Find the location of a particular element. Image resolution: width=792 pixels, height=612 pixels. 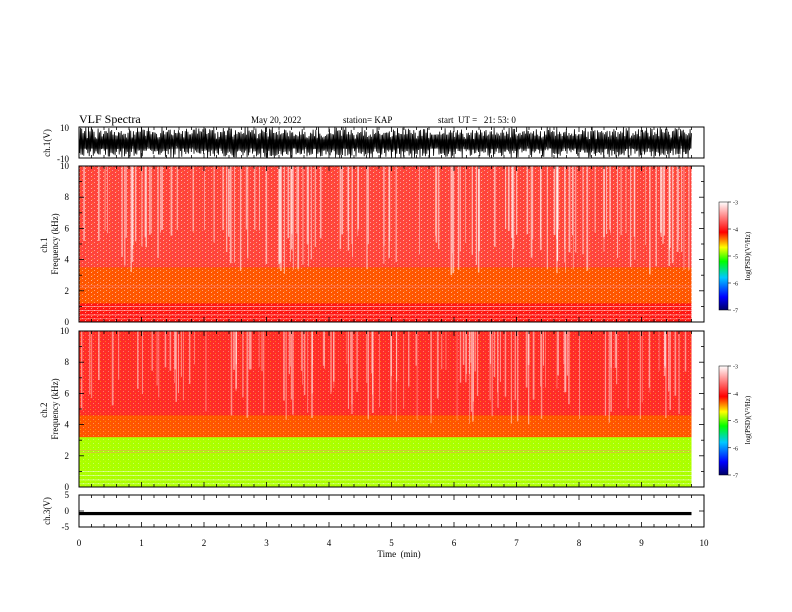

x-tick-label: 10 is located at coordinates (705, 543).